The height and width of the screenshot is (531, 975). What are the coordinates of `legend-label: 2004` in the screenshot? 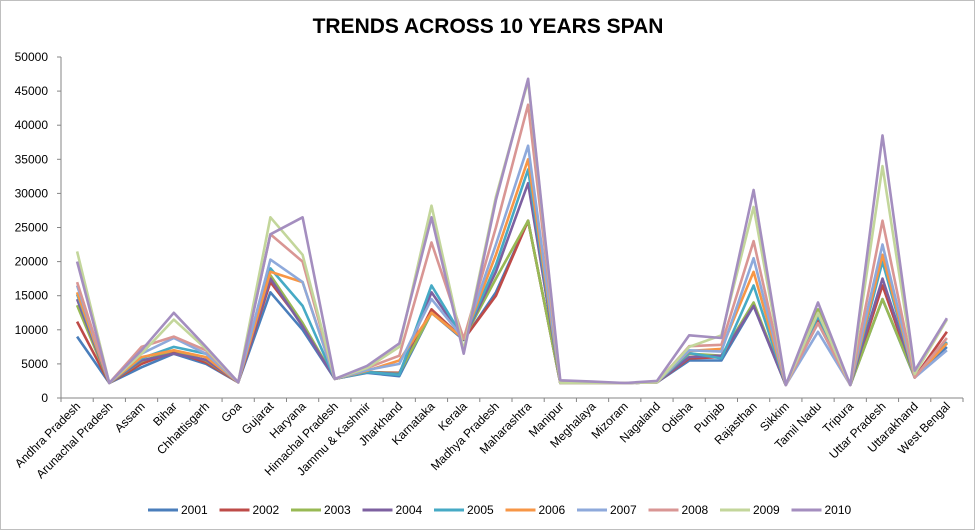 It's located at (409, 510).